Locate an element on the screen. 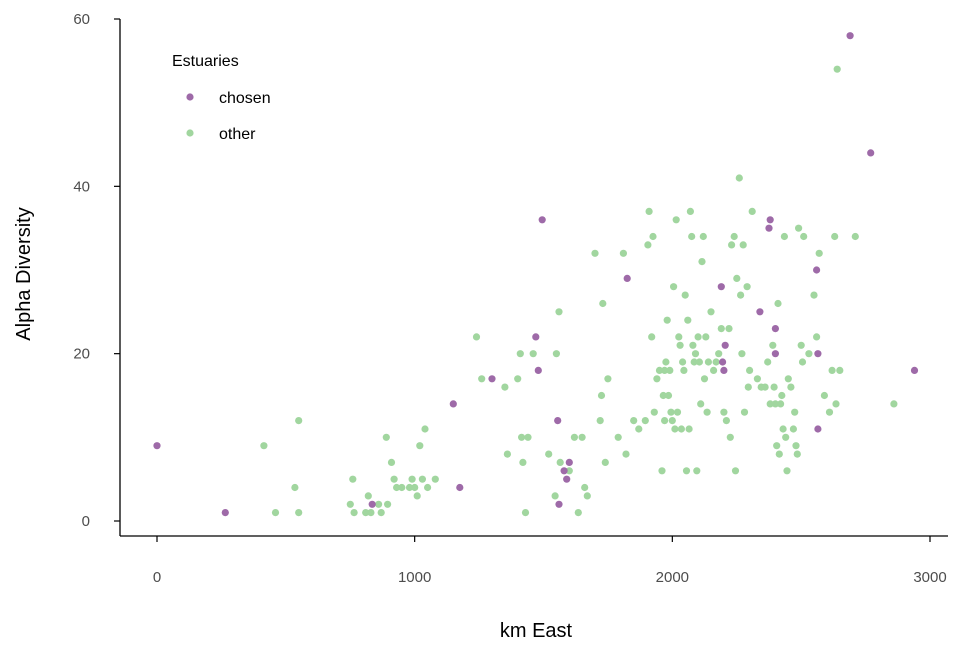 Image resolution: width=965 pixels, height=654 pixels. x-tick-label: 2000 is located at coordinates (672, 577).